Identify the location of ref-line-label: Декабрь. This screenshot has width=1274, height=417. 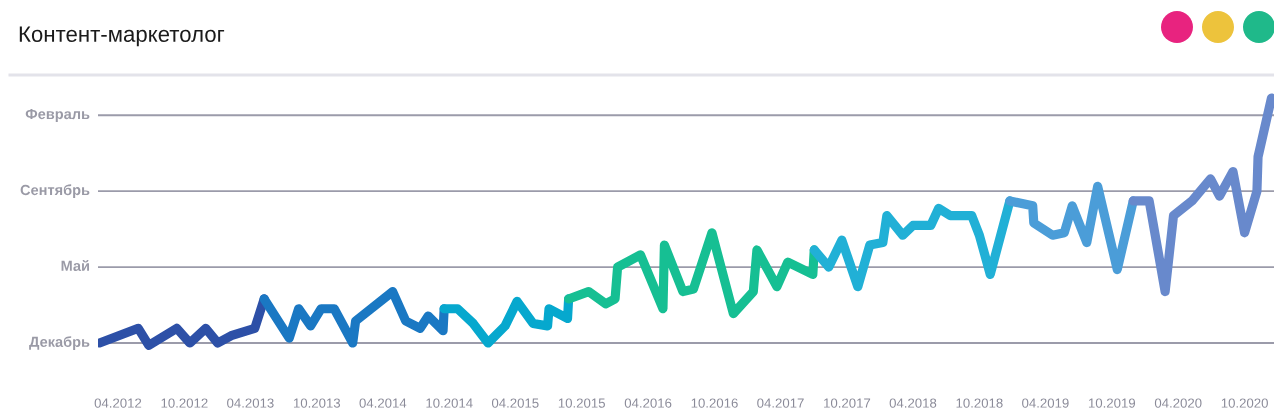
(59, 343).